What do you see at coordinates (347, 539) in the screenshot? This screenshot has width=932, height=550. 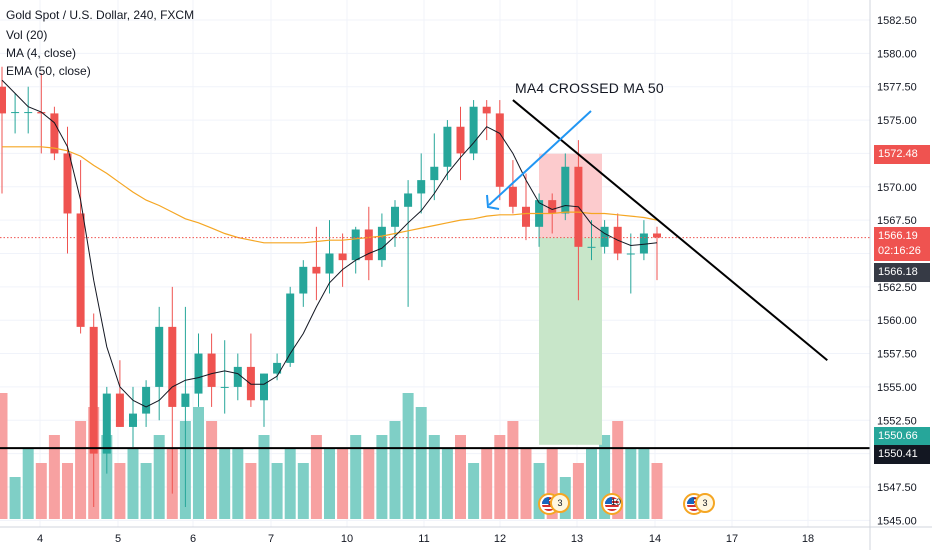 I see `date-tick-label: 10` at bounding box center [347, 539].